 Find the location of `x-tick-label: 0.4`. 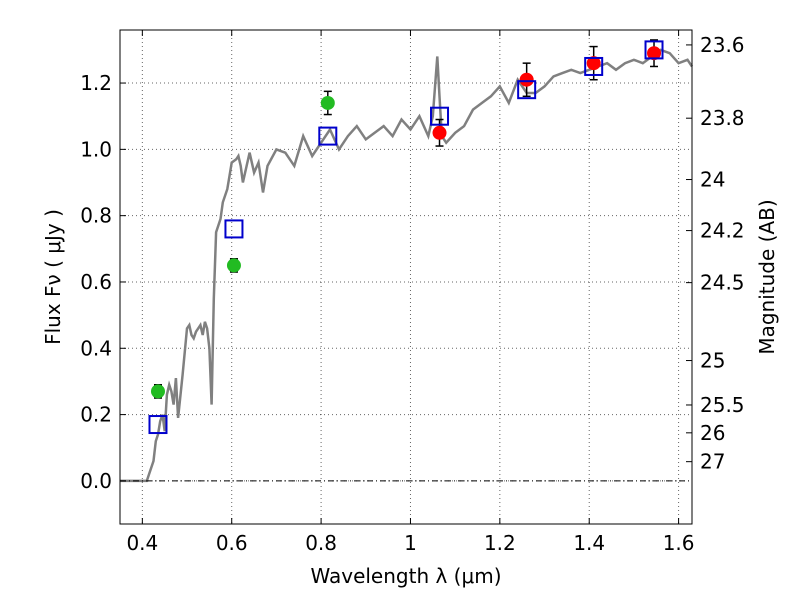

x-tick-label: 0.4 is located at coordinates (142, 543).